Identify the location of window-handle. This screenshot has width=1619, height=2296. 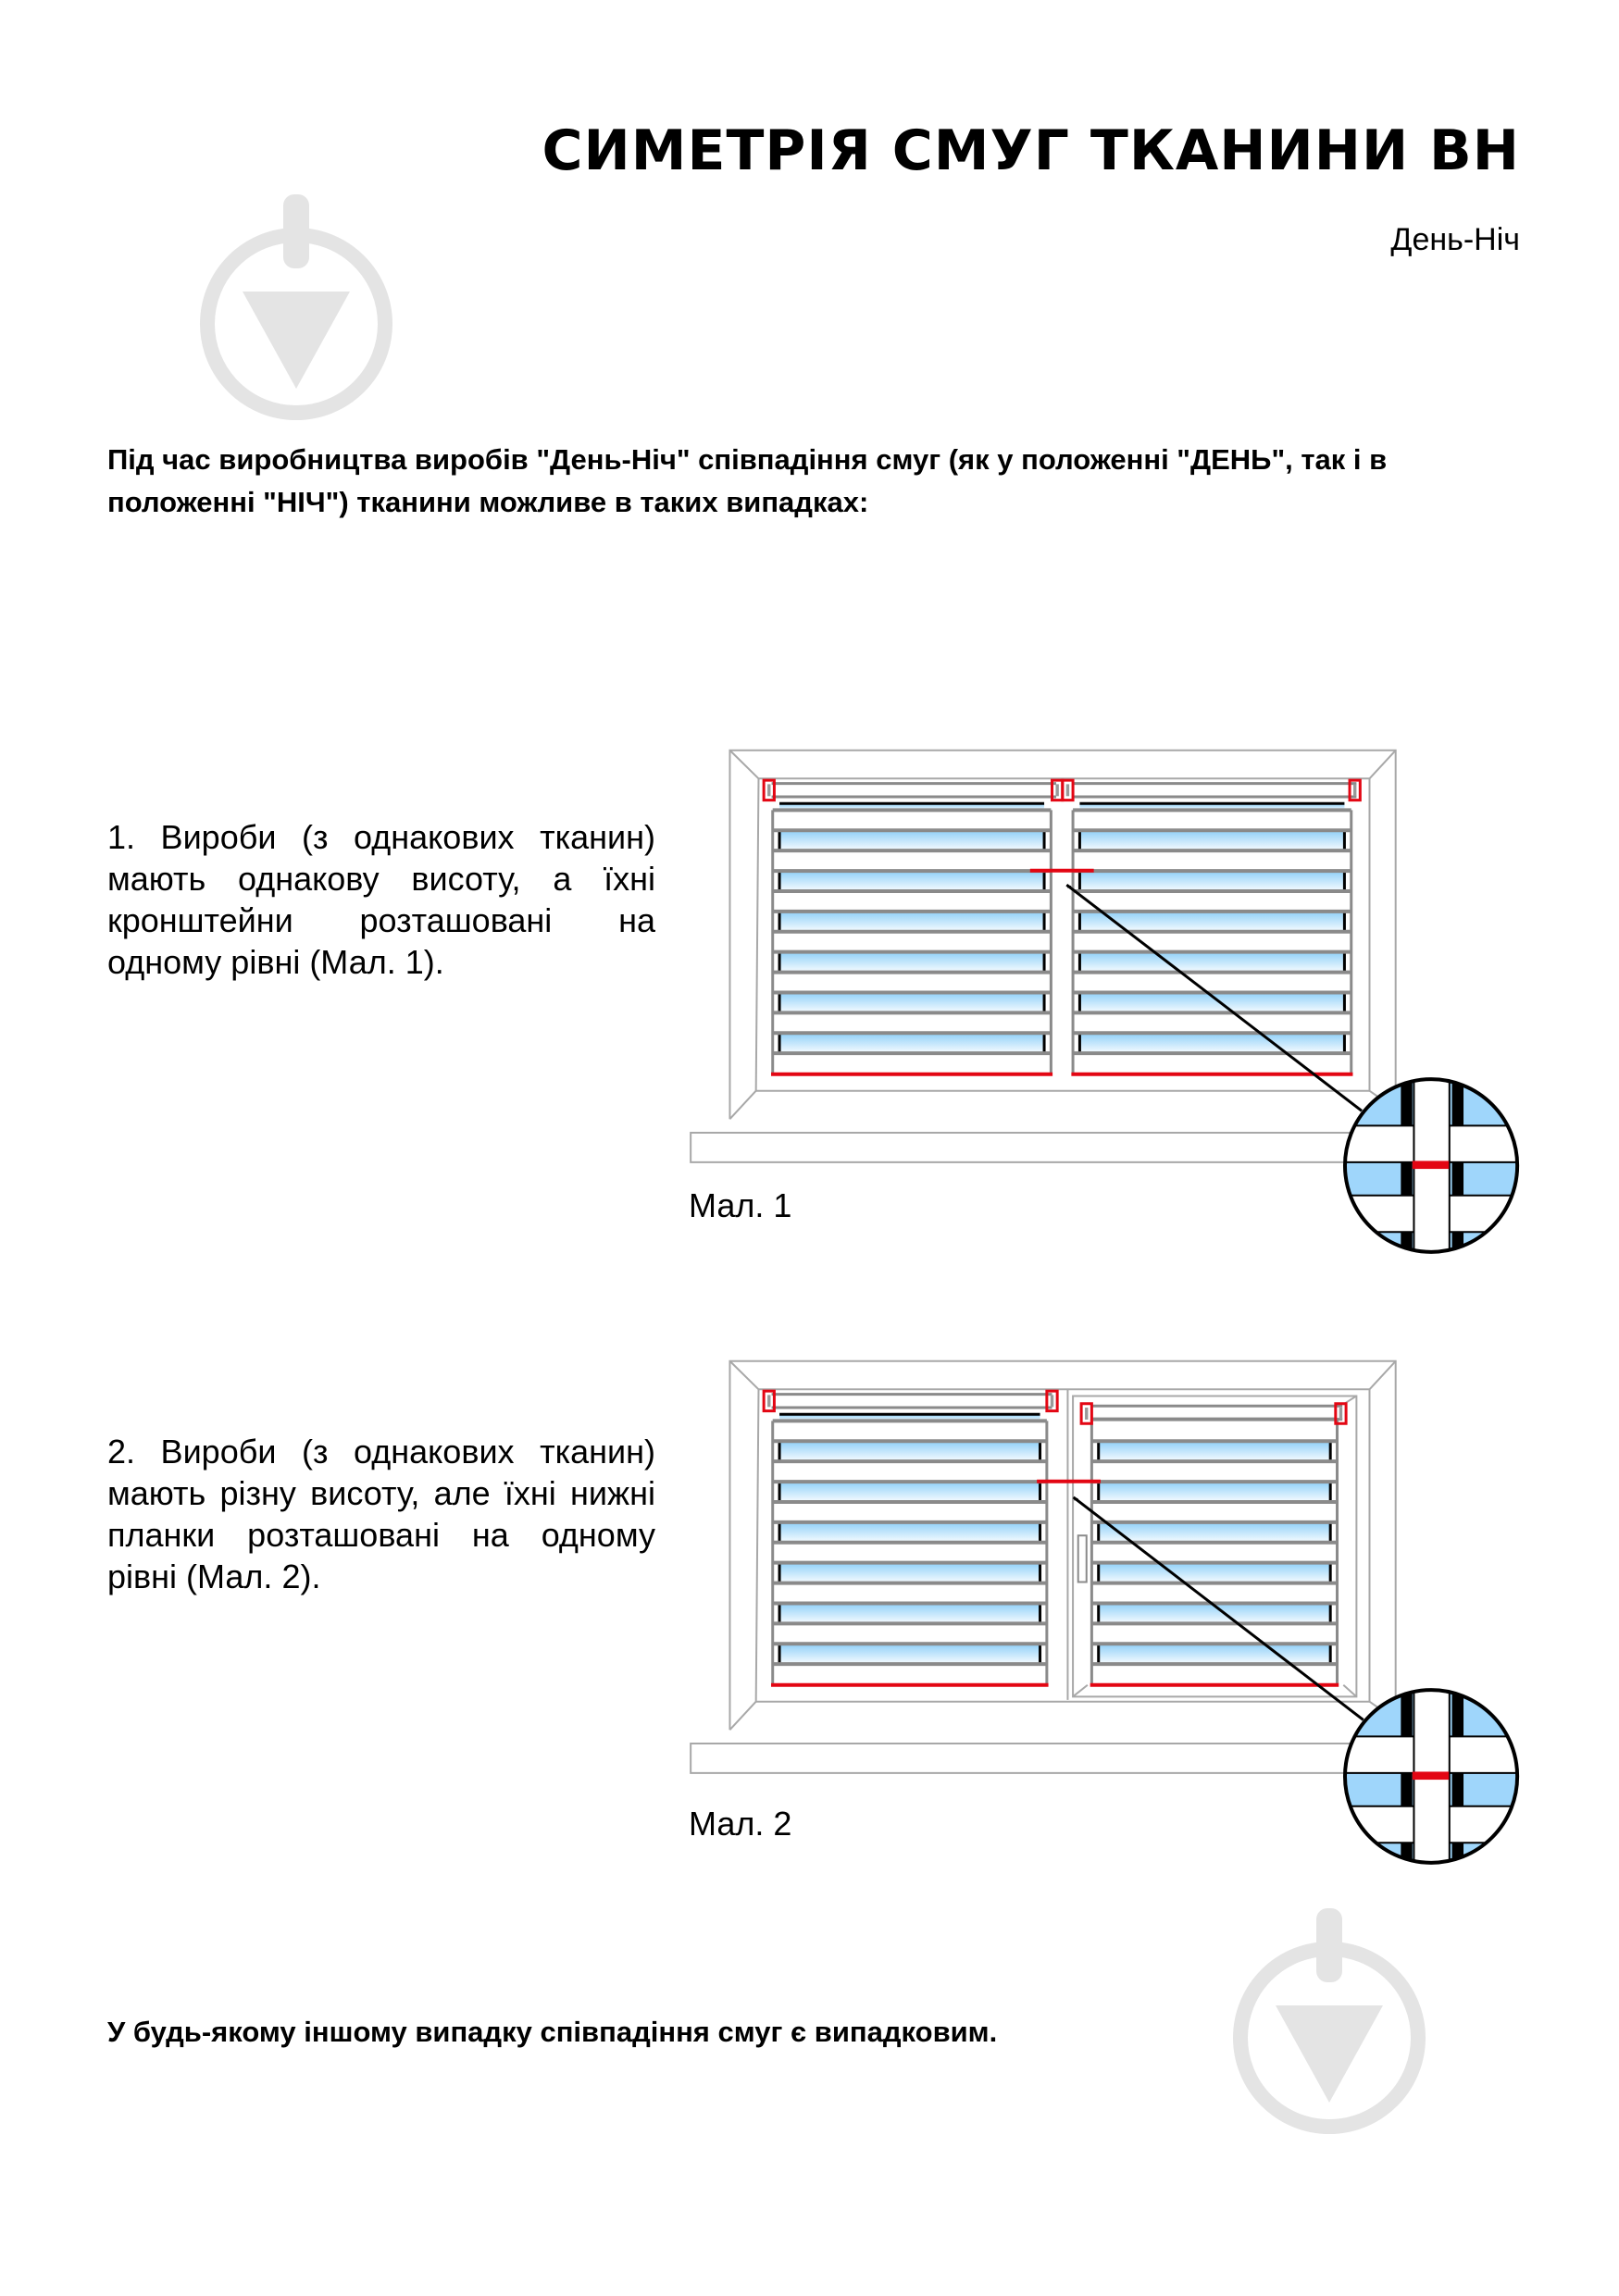
(1083, 1558).